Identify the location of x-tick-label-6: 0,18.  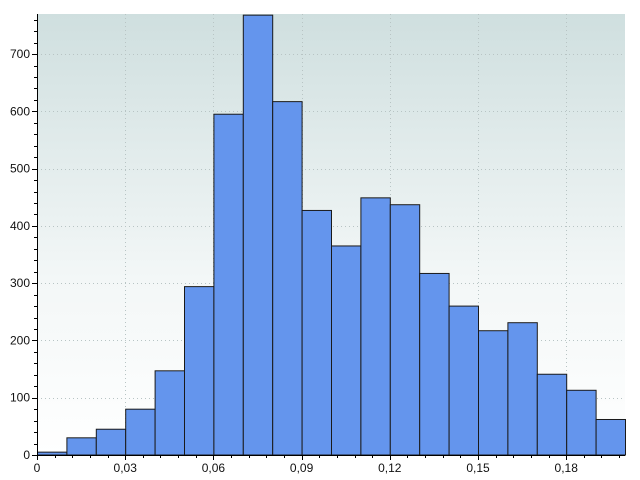
(567, 468).